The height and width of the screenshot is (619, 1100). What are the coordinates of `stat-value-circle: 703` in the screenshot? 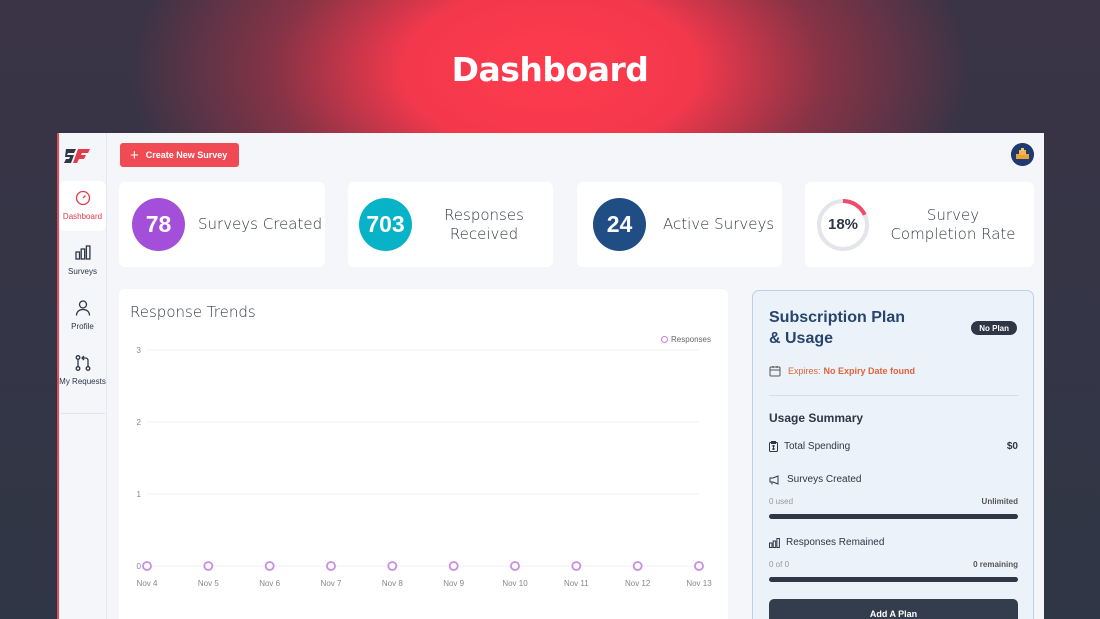 It's located at (385, 224).